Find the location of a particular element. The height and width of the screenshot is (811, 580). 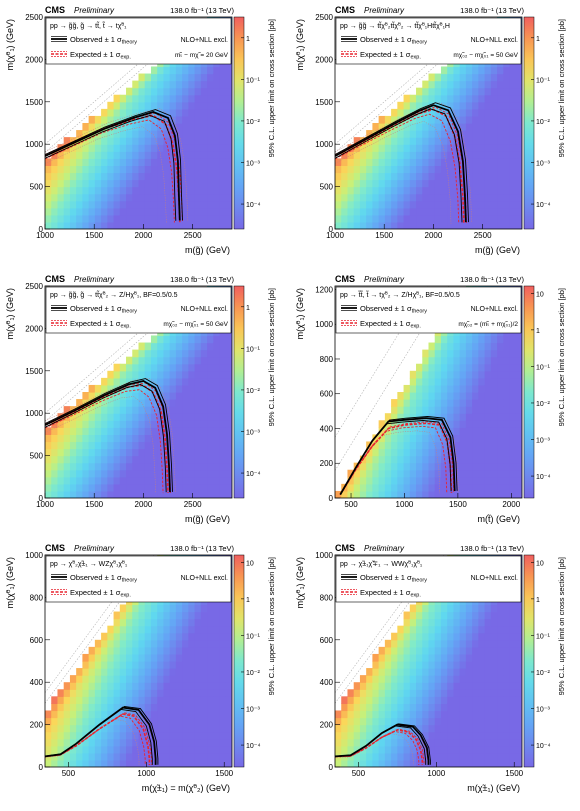

status-label: Preliminary is located at coordinates (384, 279).